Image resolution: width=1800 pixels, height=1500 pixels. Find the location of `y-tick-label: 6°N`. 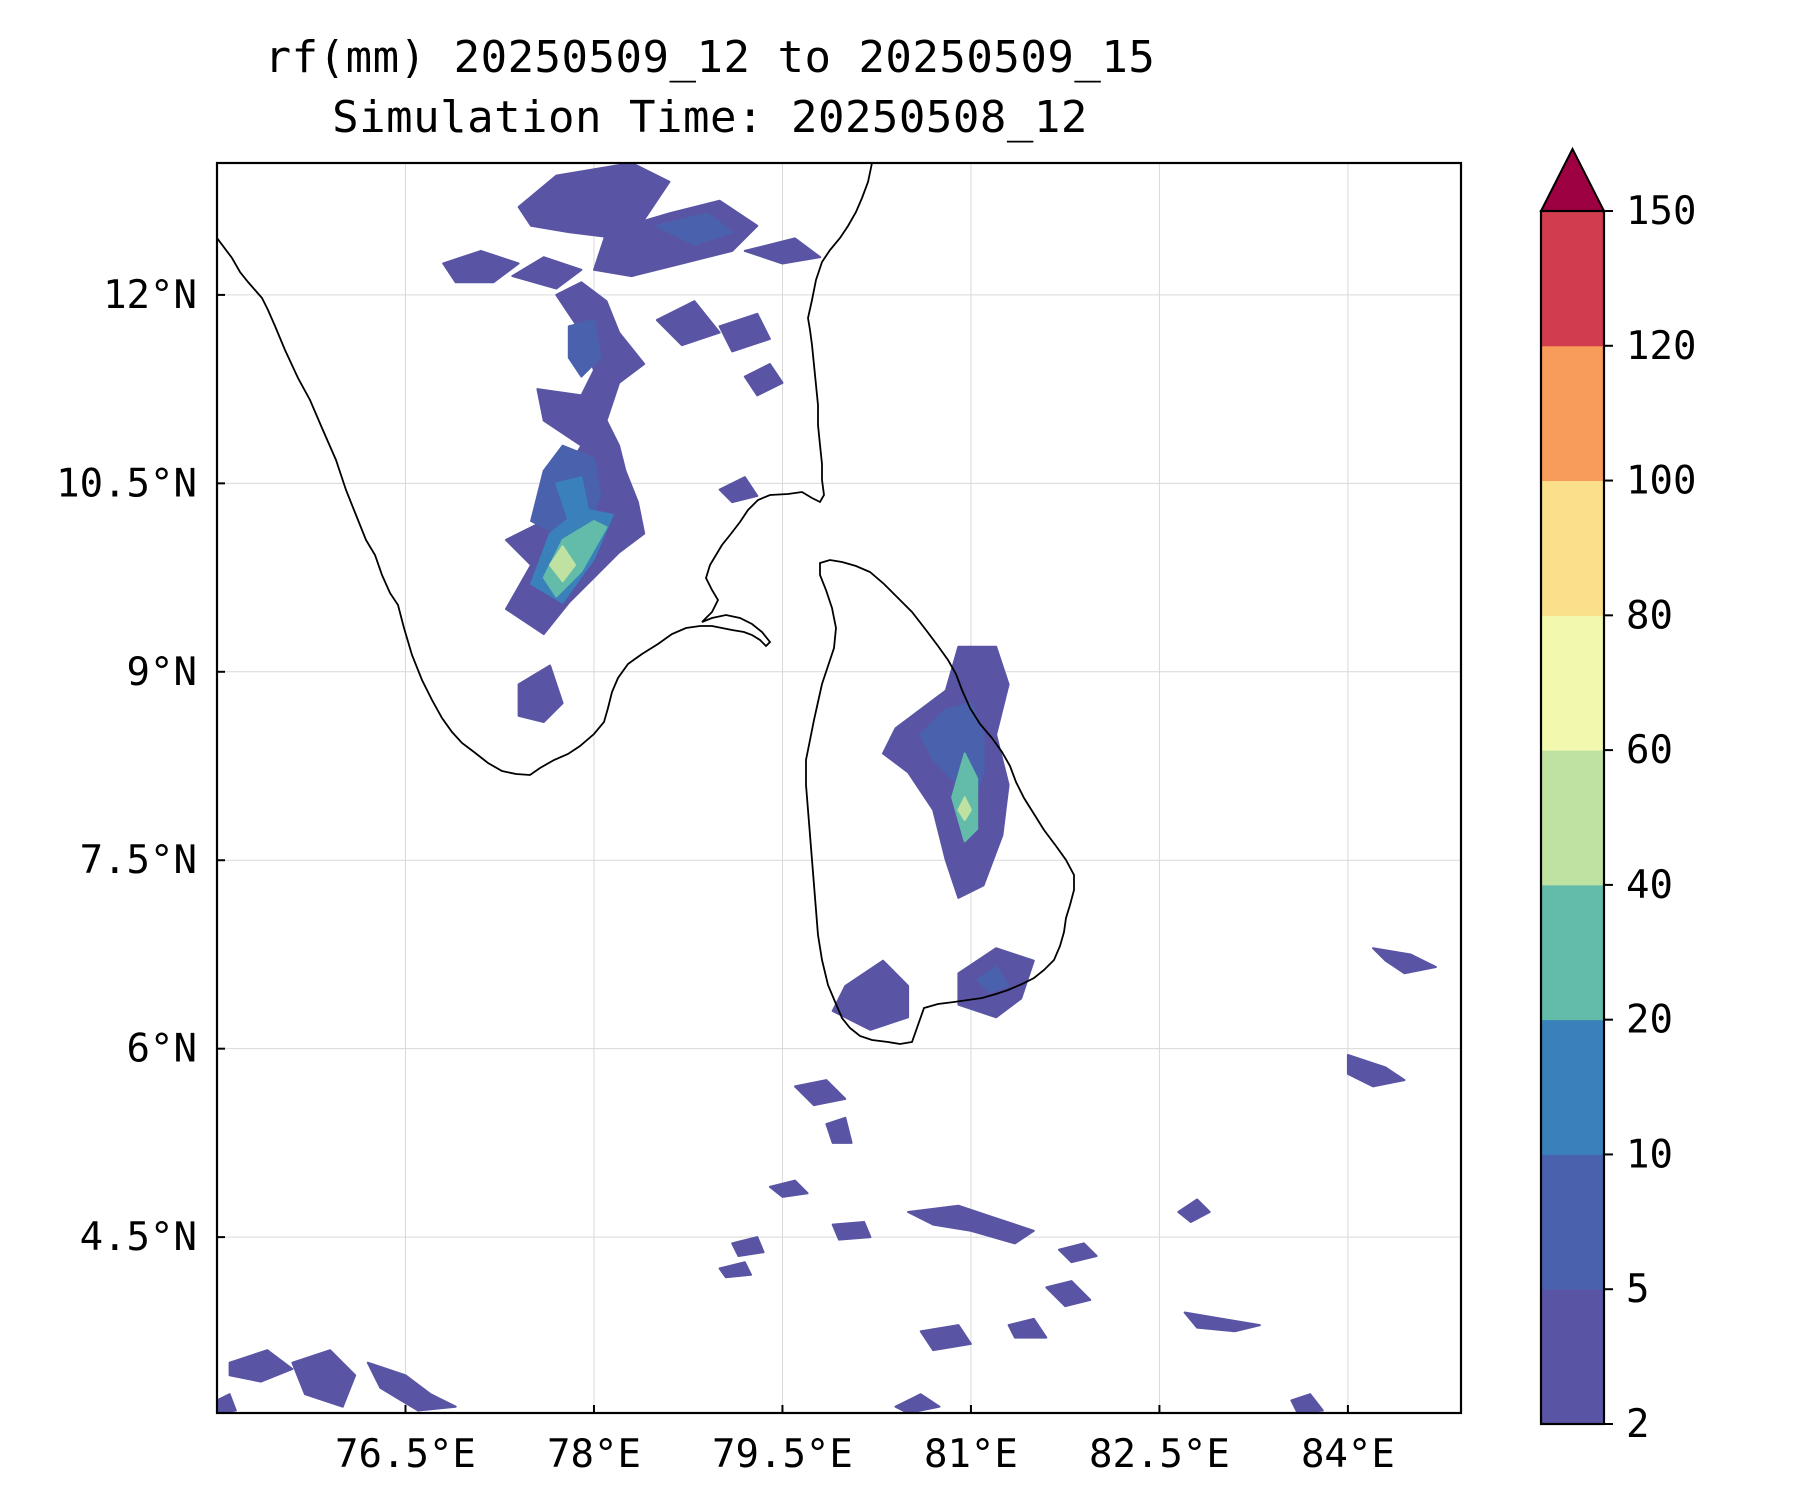

y-tick-label: 6°N is located at coordinates (162, 1049).